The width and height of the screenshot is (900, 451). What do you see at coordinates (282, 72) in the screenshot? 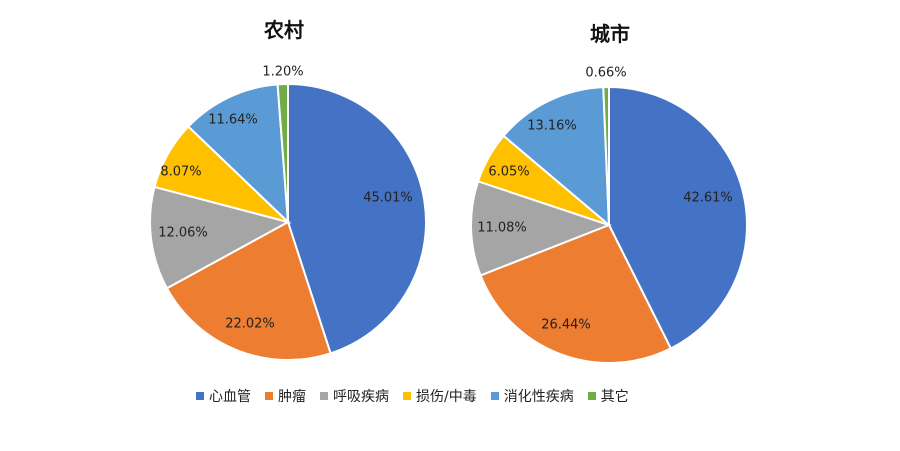
I see `rural-label-other: 1.20%` at bounding box center [282, 72].